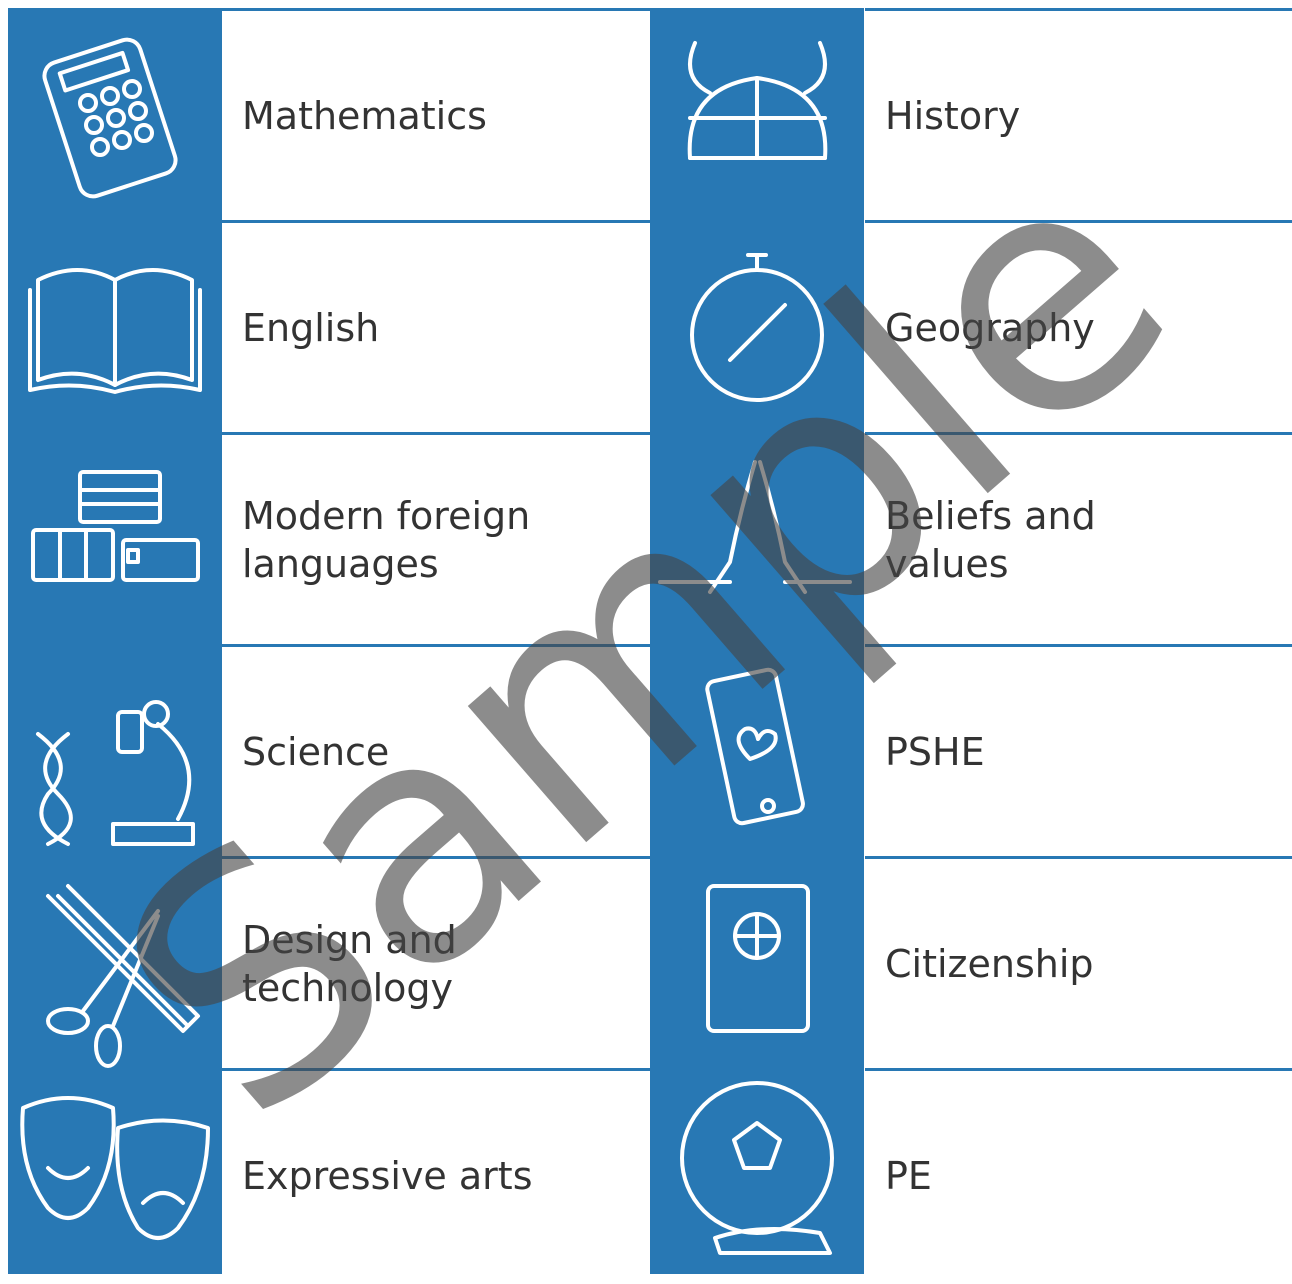  I want to click on subject-cell: Modern foreign languages, so click(446, 538).